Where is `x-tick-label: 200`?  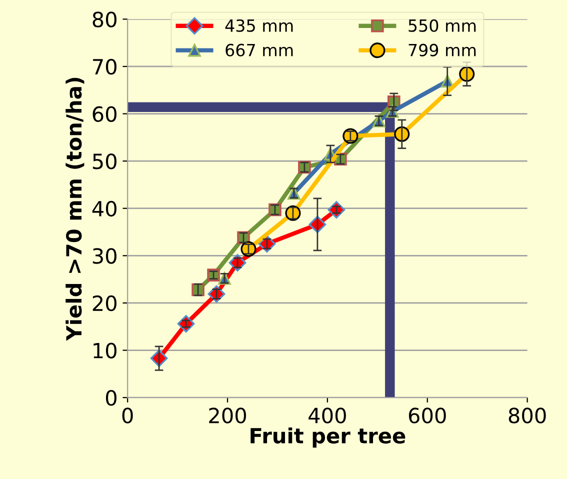 x-tick-label: 200 is located at coordinates (227, 416).